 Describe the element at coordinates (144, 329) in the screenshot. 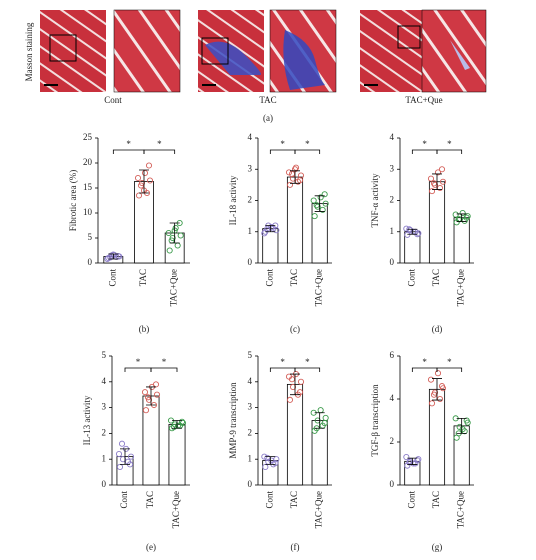

I see `panel-label: (b)` at that location.